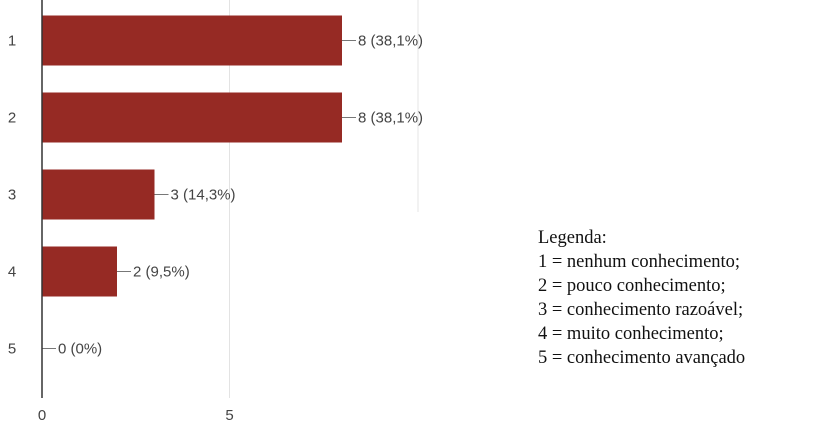 The height and width of the screenshot is (425, 835). What do you see at coordinates (12, 195) in the screenshot?
I see `y-tick-label: 3` at bounding box center [12, 195].